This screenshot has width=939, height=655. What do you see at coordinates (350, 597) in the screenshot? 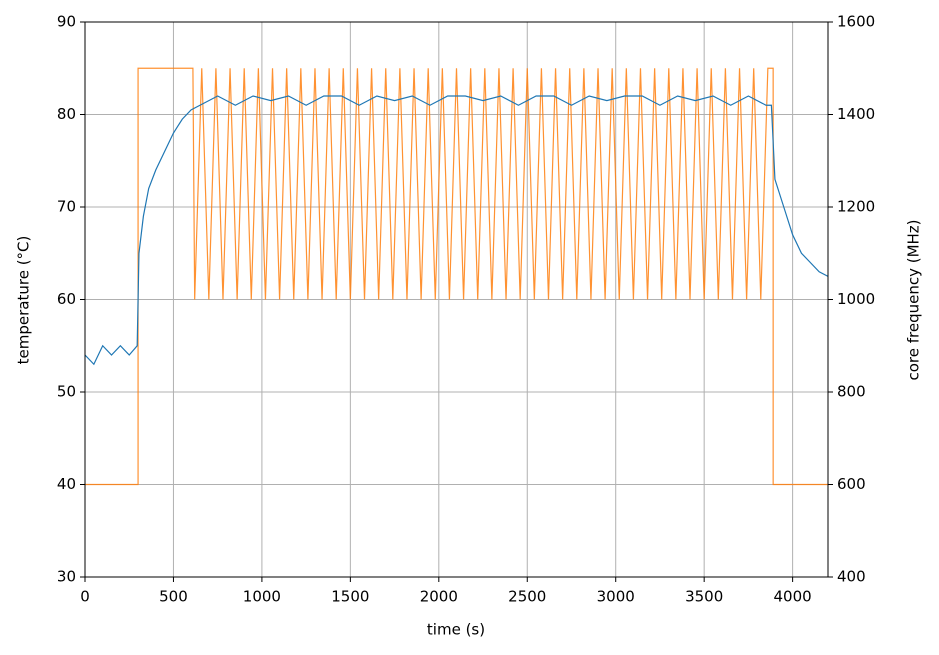
I see `x-tick-label: 1500` at bounding box center [350, 597].